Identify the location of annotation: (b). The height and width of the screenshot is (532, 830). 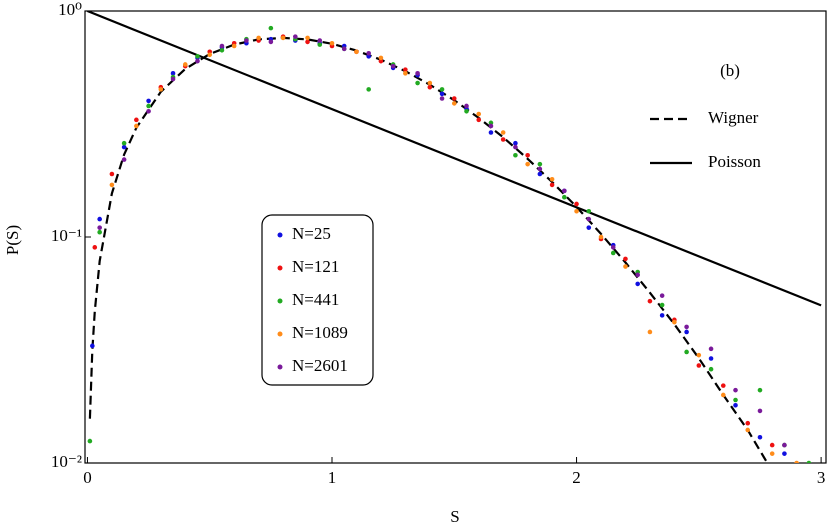
(730, 70).